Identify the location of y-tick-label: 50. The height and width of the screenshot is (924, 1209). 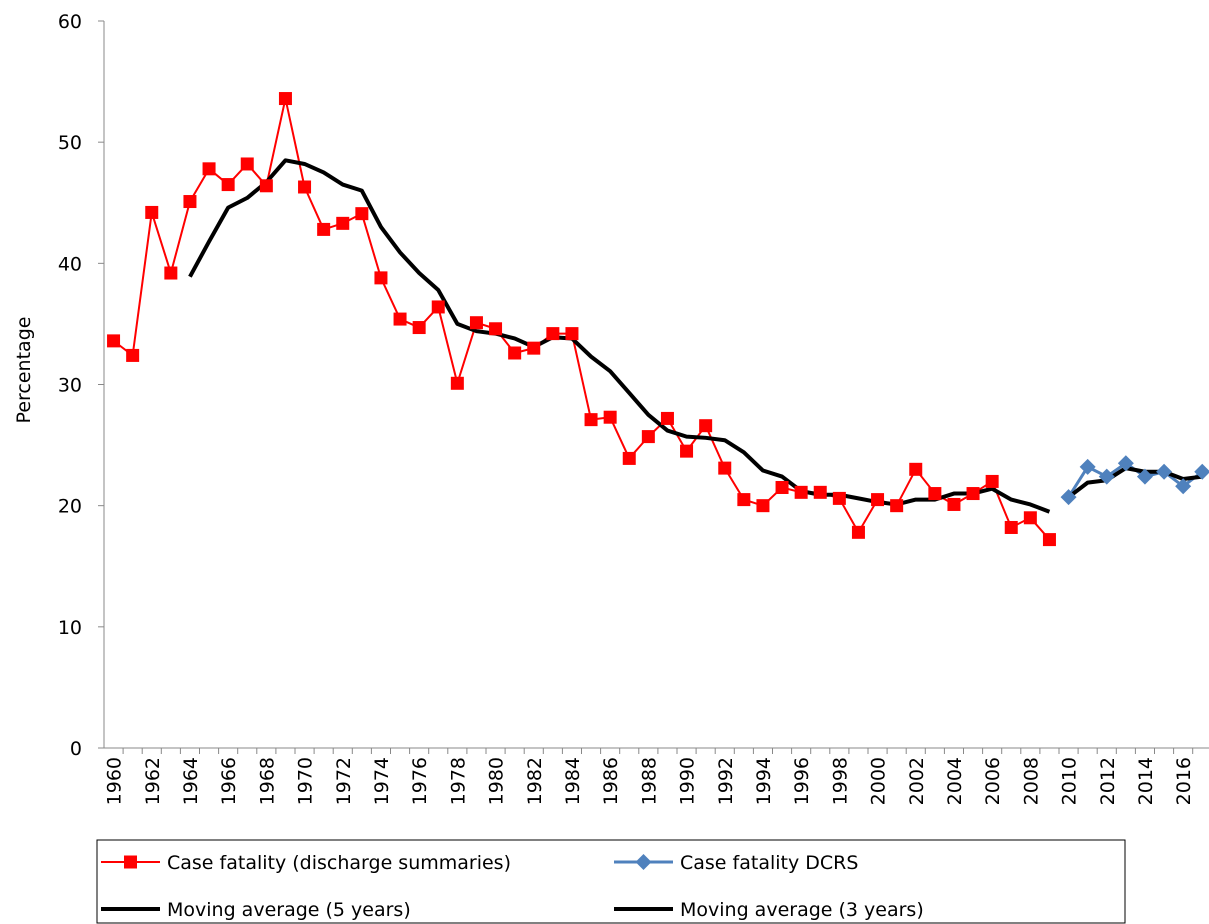
(70, 143).